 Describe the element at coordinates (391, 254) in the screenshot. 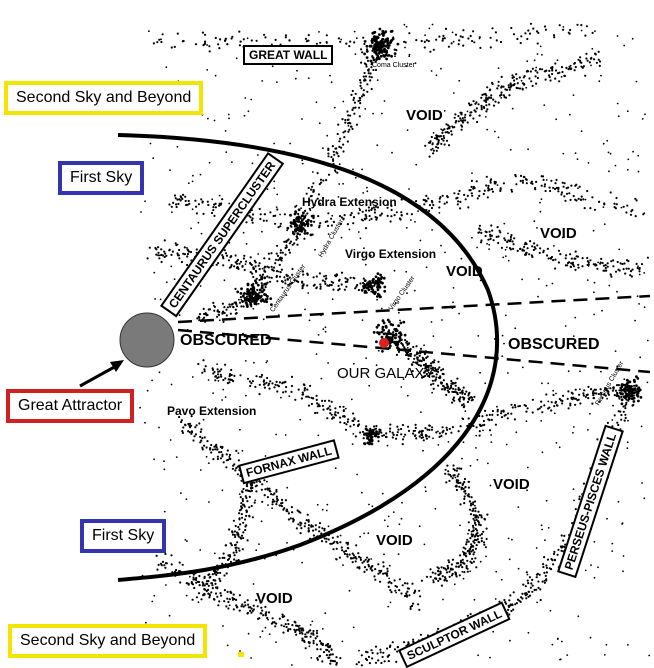

I see `virgo-extension-label: Virgo Extension` at that location.